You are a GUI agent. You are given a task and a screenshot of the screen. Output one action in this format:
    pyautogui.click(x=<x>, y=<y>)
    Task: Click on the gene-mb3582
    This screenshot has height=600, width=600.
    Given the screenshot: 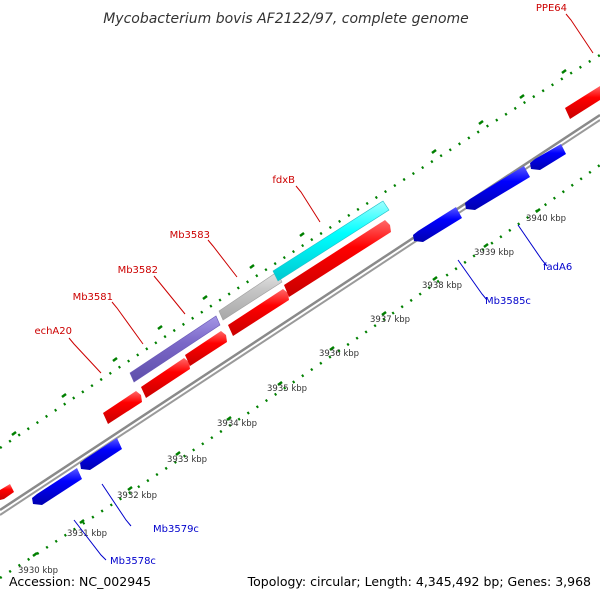 What is the action you would take?
    pyautogui.click(x=250, y=296)
    